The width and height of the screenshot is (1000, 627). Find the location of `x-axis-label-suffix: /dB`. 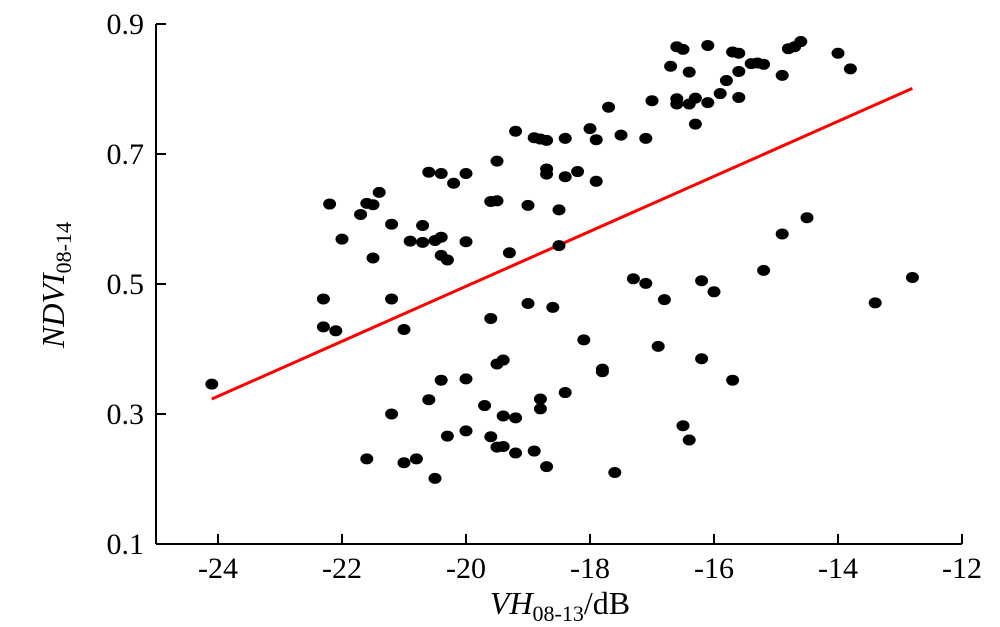

x-axis-label-suffix: /dB is located at coordinates (607, 603).